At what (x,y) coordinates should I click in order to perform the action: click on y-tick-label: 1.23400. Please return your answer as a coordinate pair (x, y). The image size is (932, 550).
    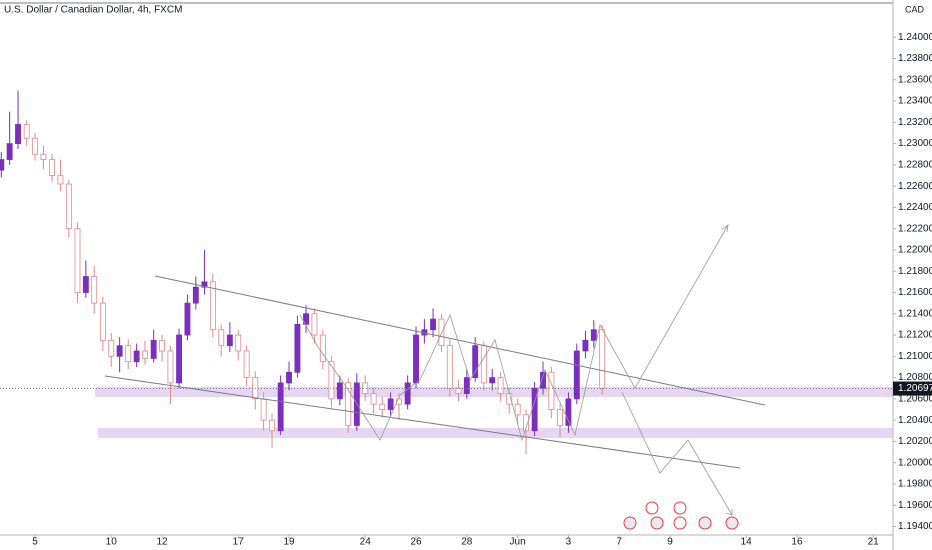
    Looking at the image, I should click on (915, 101).